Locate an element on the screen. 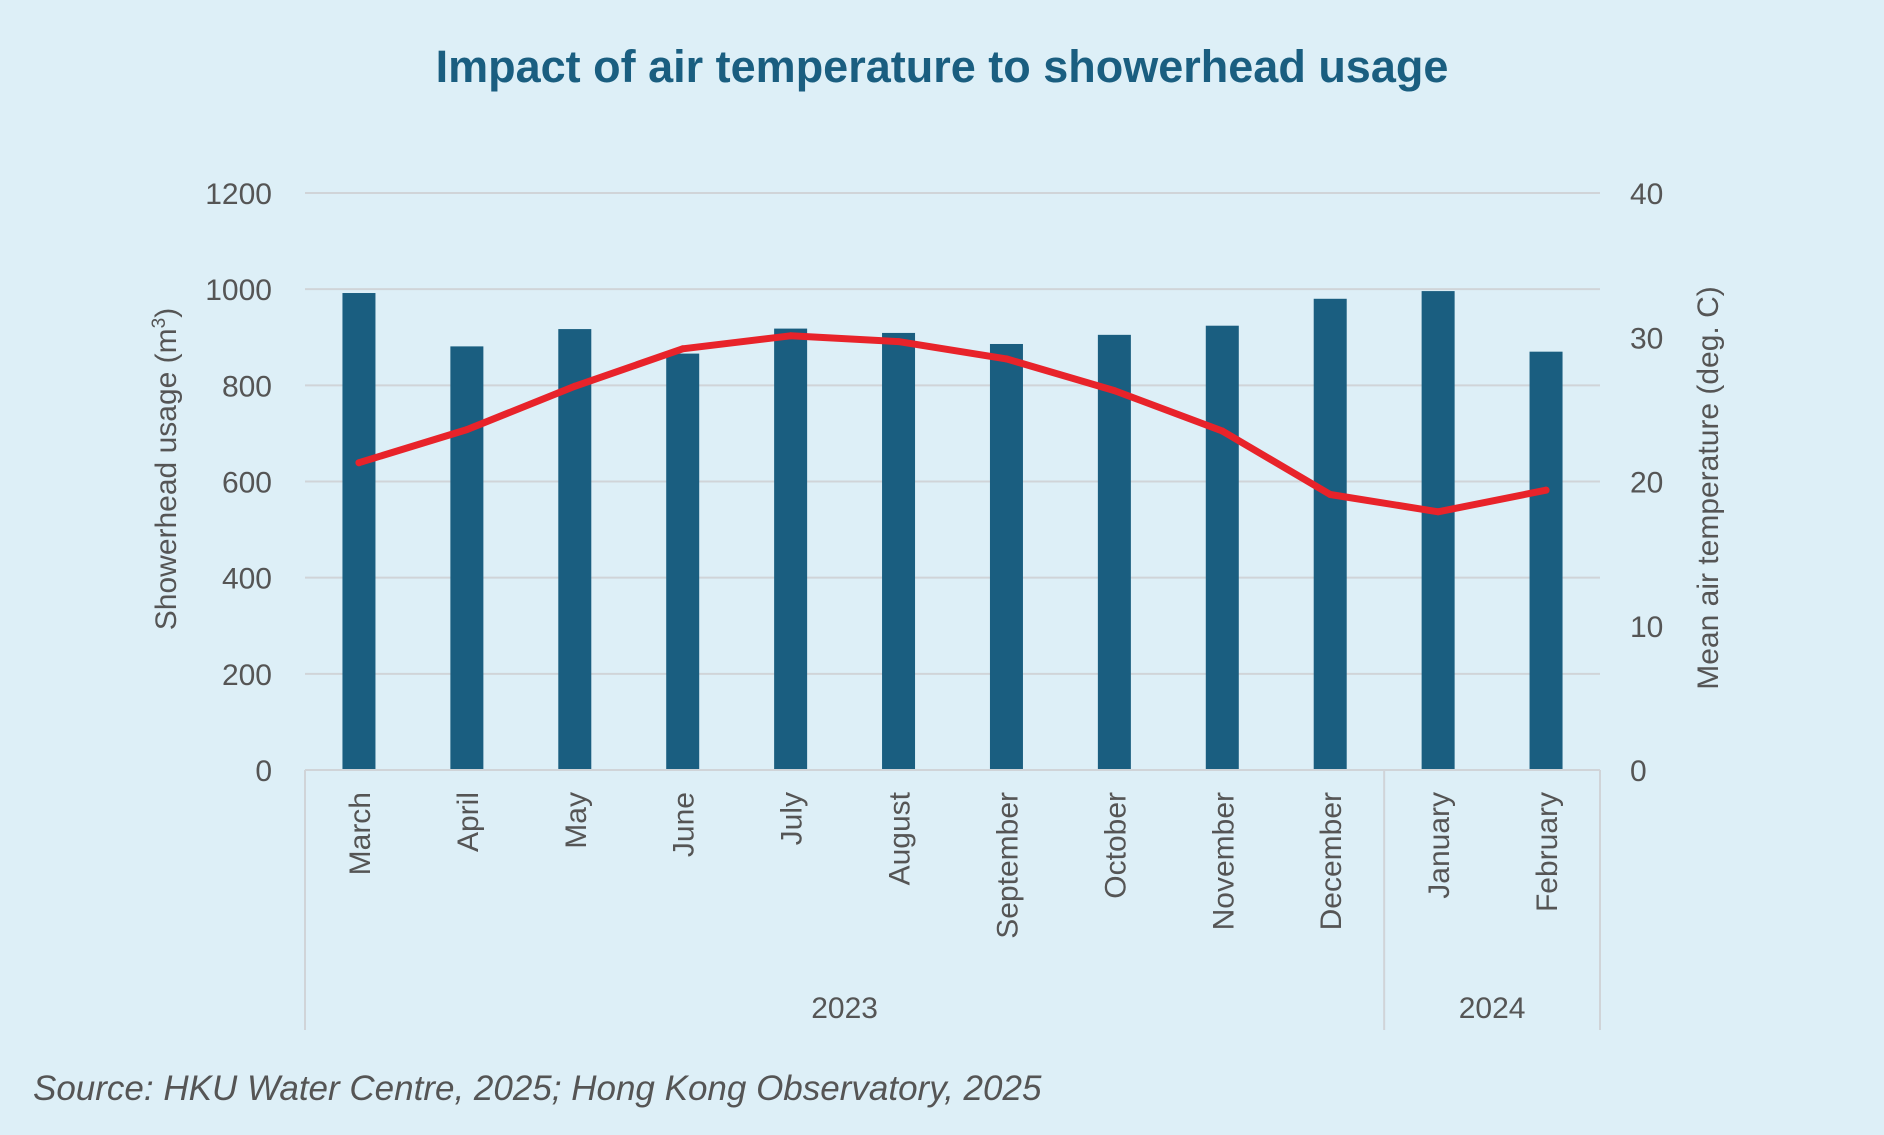 The image size is (1884, 1135). y-right-tick-label: 40 is located at coordinates (1646, 194).